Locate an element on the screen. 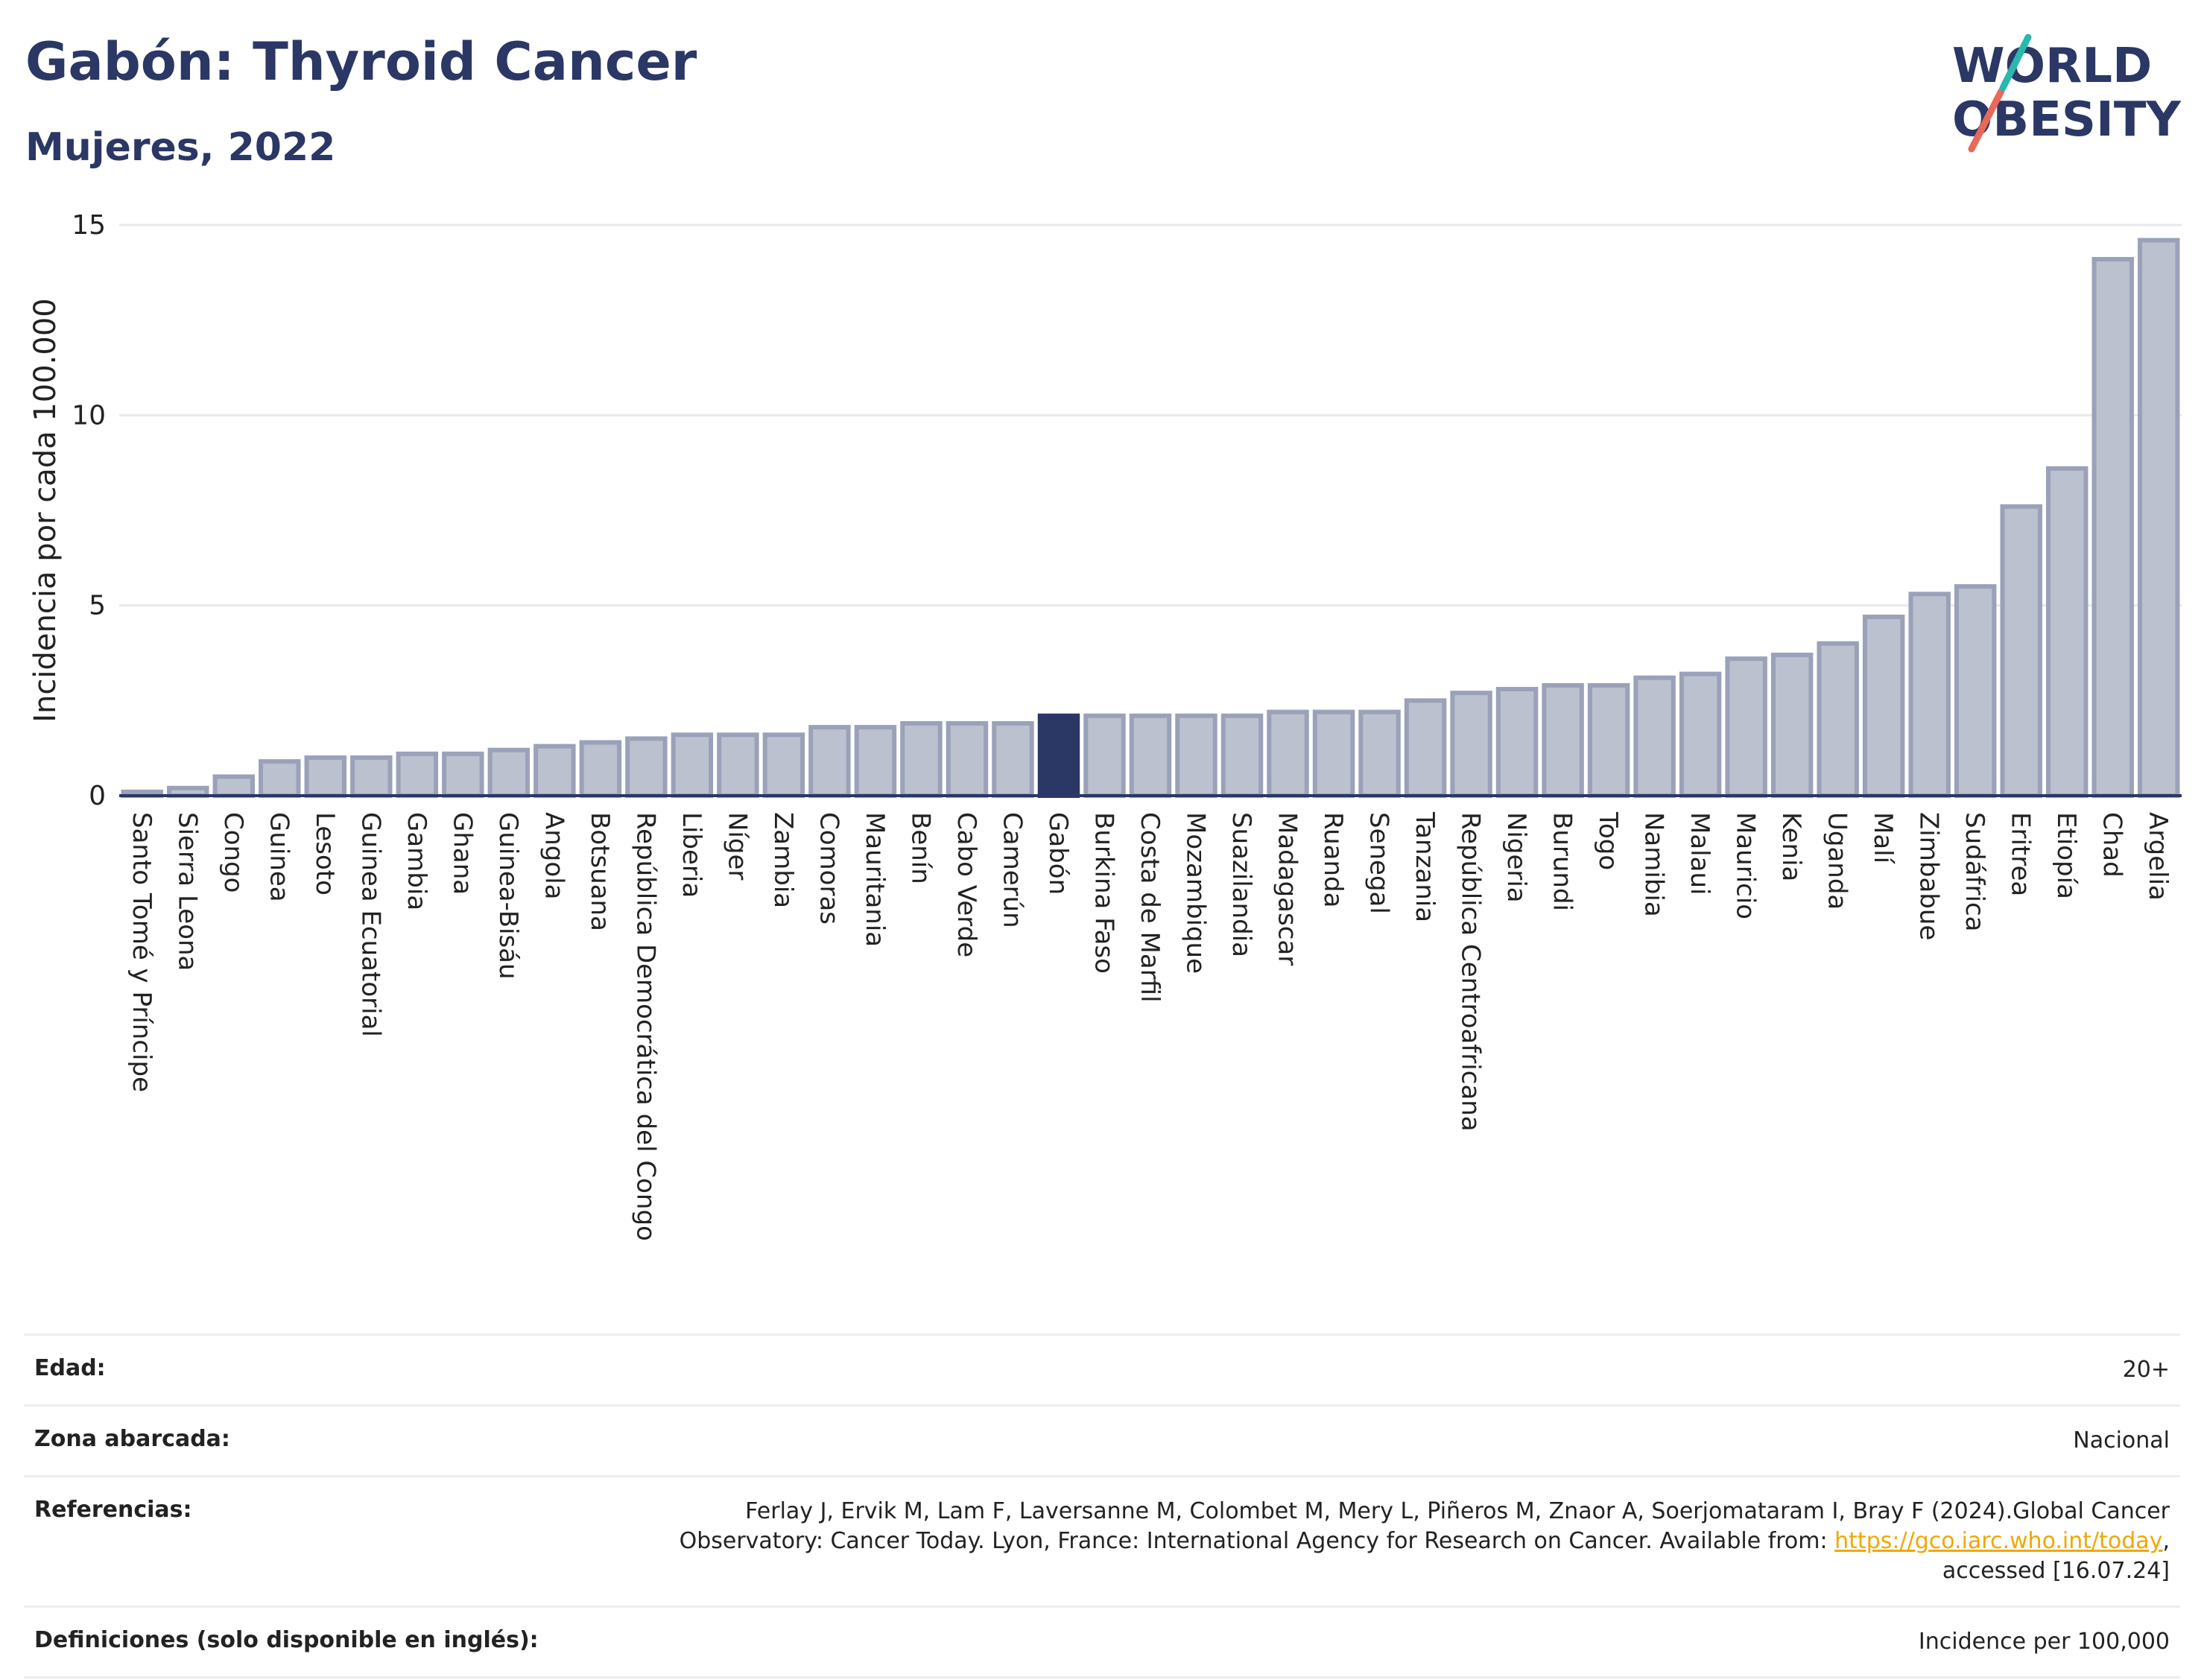 This screenshot has width=2204, height=1680. y-tick-label: 15 is located at coordinates (89, 225).